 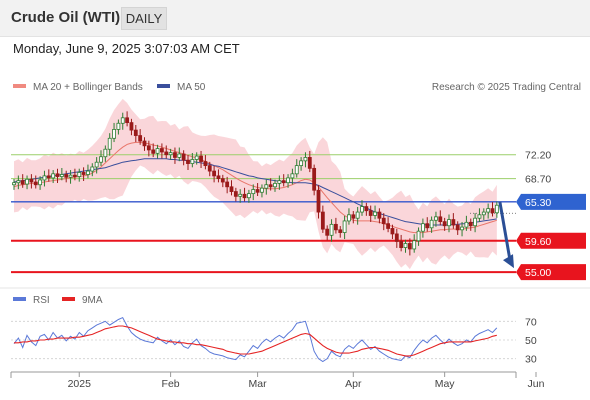 I want to click on x-axis-label: Jun, so click(x=536, y=384).